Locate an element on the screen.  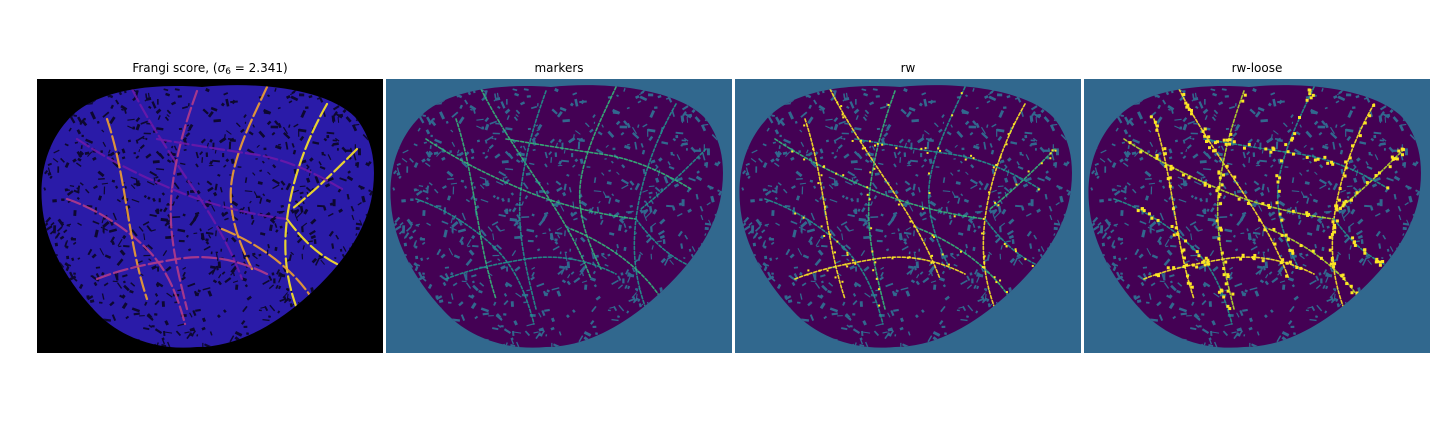
sigma-value: = 2.341) is located at coordinates (259, 68).